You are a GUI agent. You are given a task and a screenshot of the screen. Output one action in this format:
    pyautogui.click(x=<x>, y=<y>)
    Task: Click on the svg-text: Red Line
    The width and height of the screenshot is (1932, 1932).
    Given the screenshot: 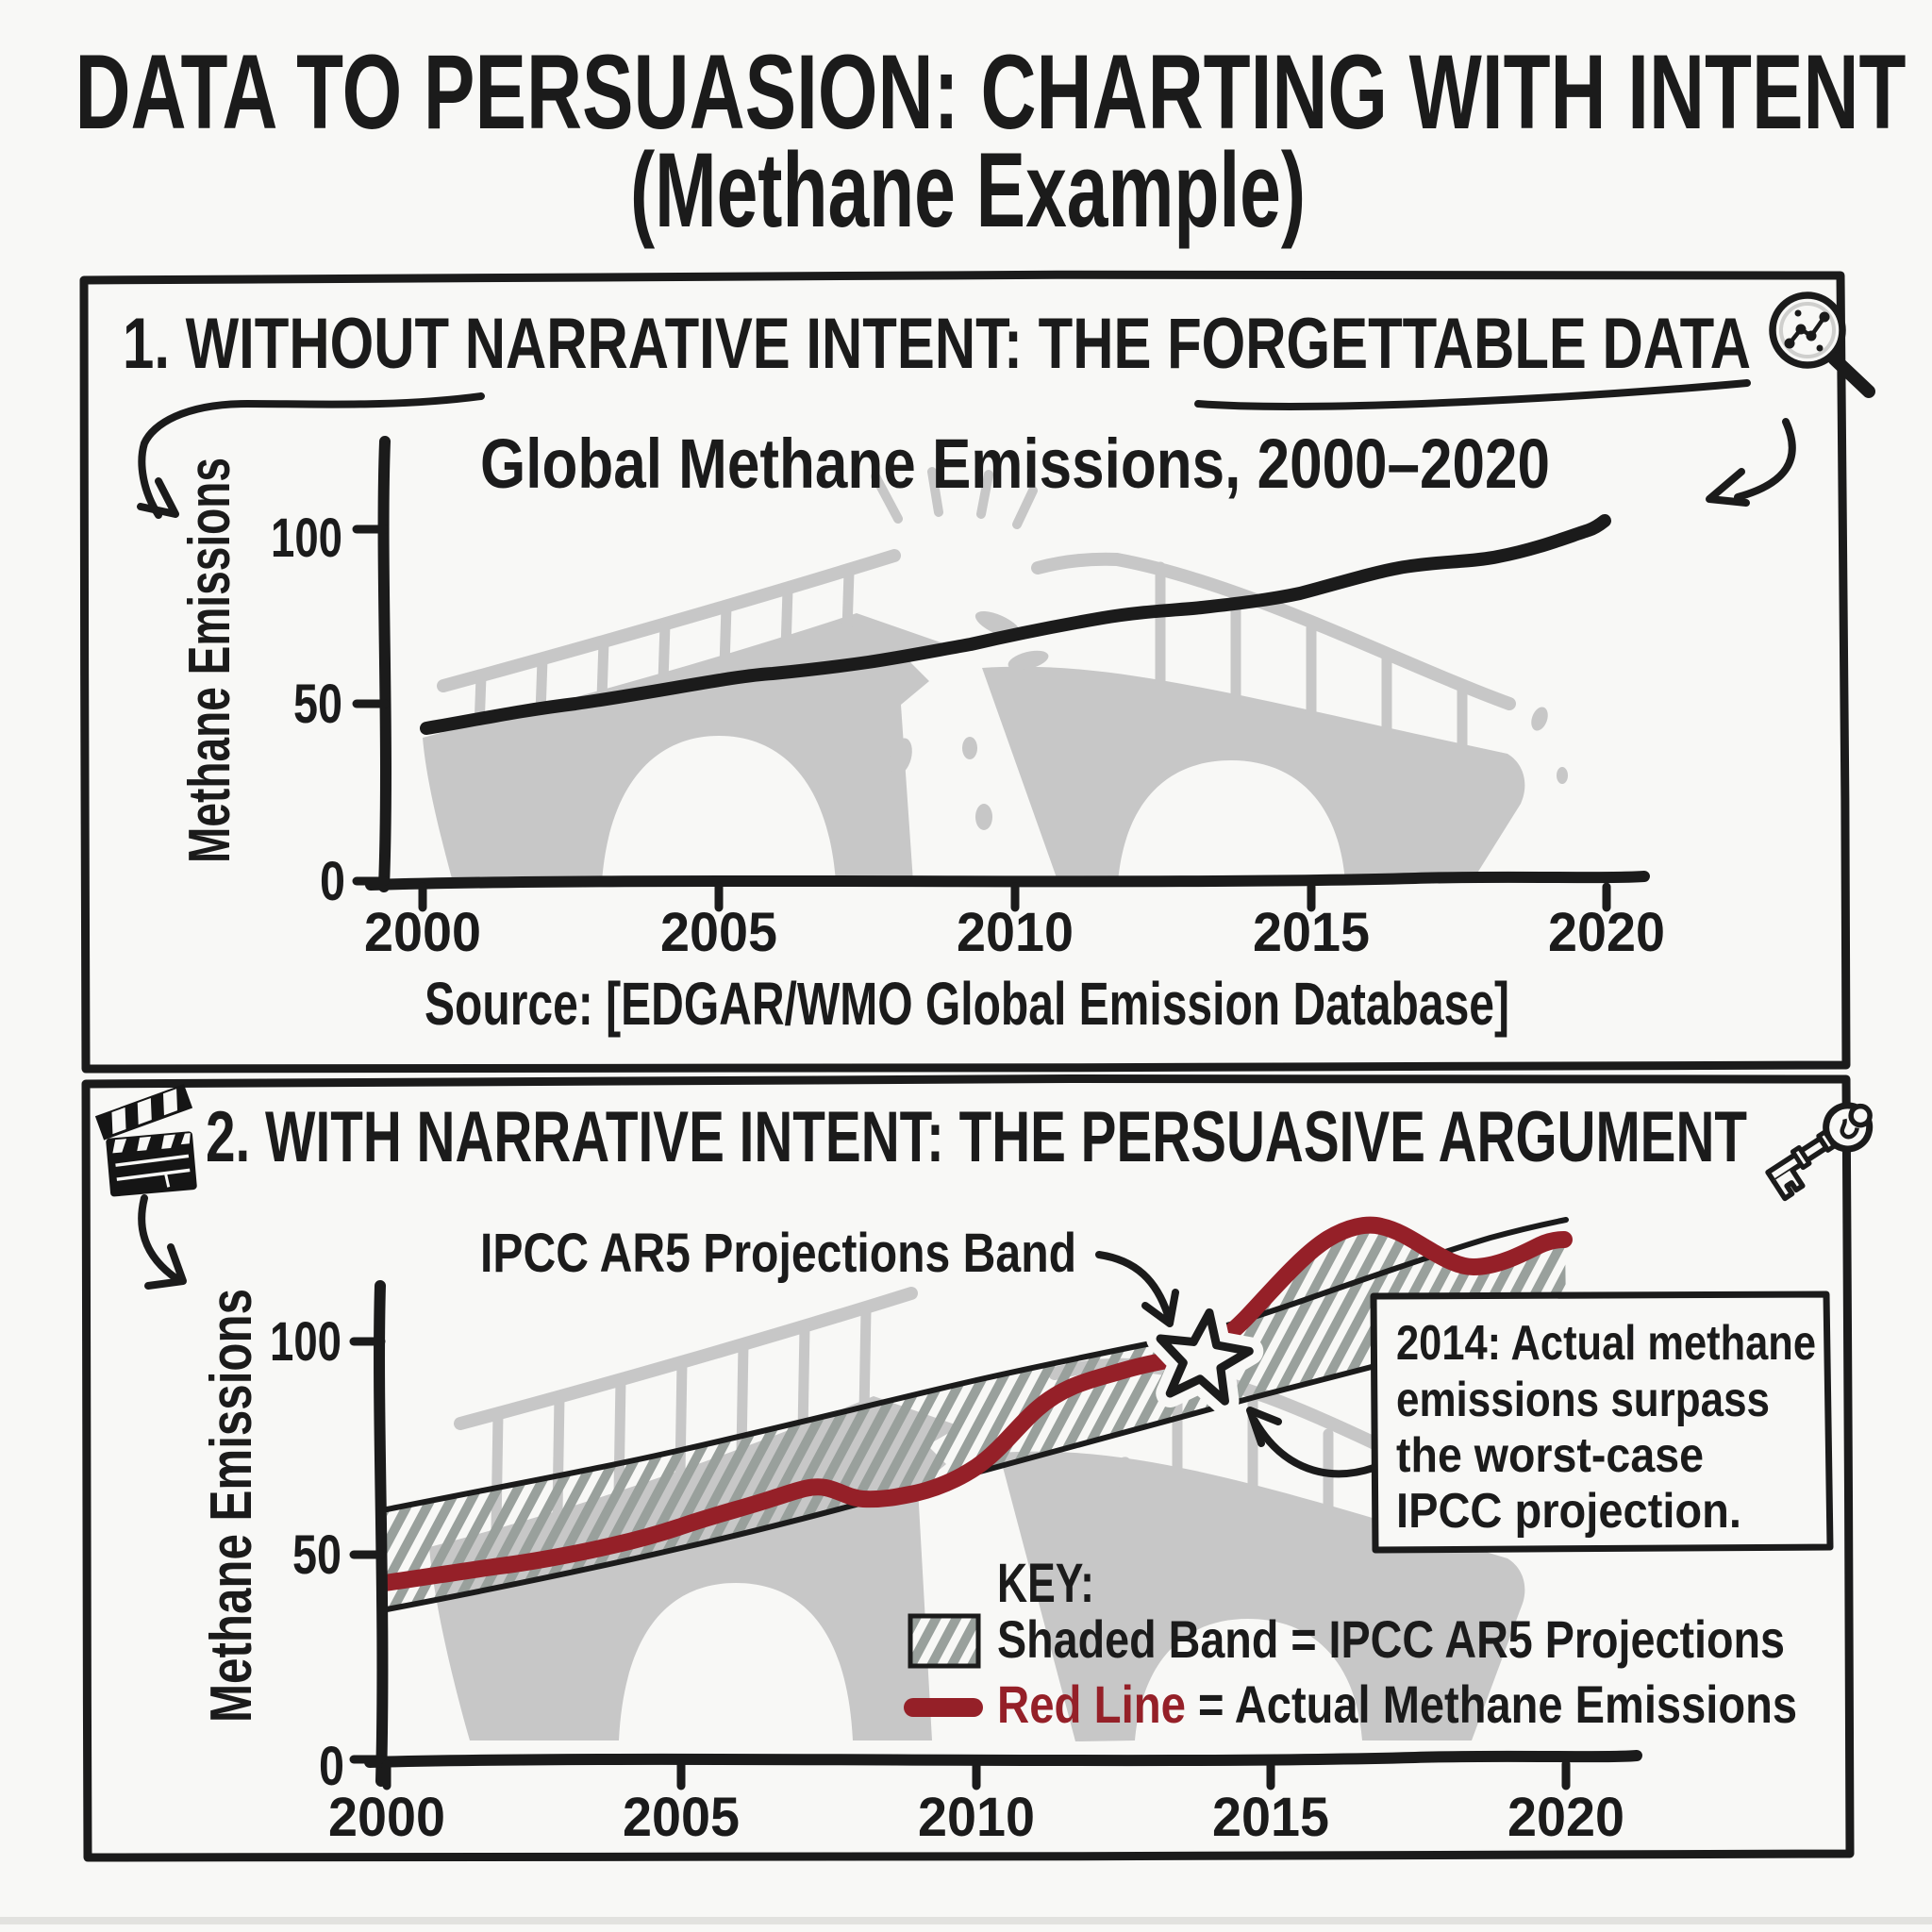 What is the action you would take?
    pyautogui.click(x=1091, y=1704)
    